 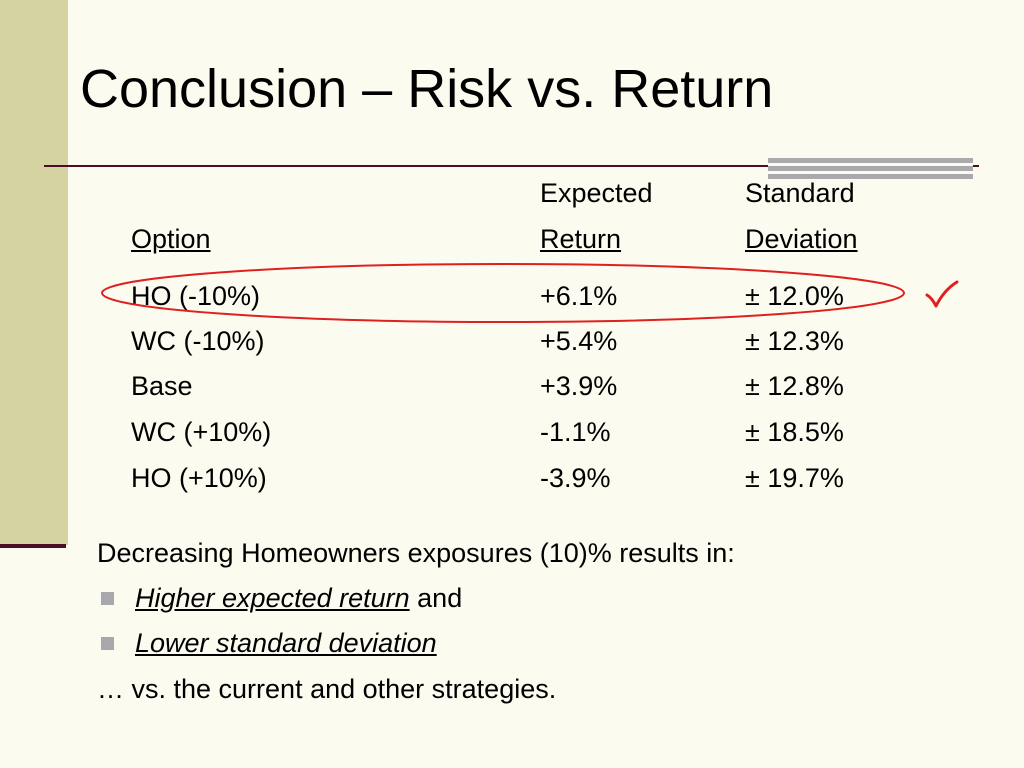 I want to click on table-row-std-dev: ± 12.8%, so click(x=794, y=386).